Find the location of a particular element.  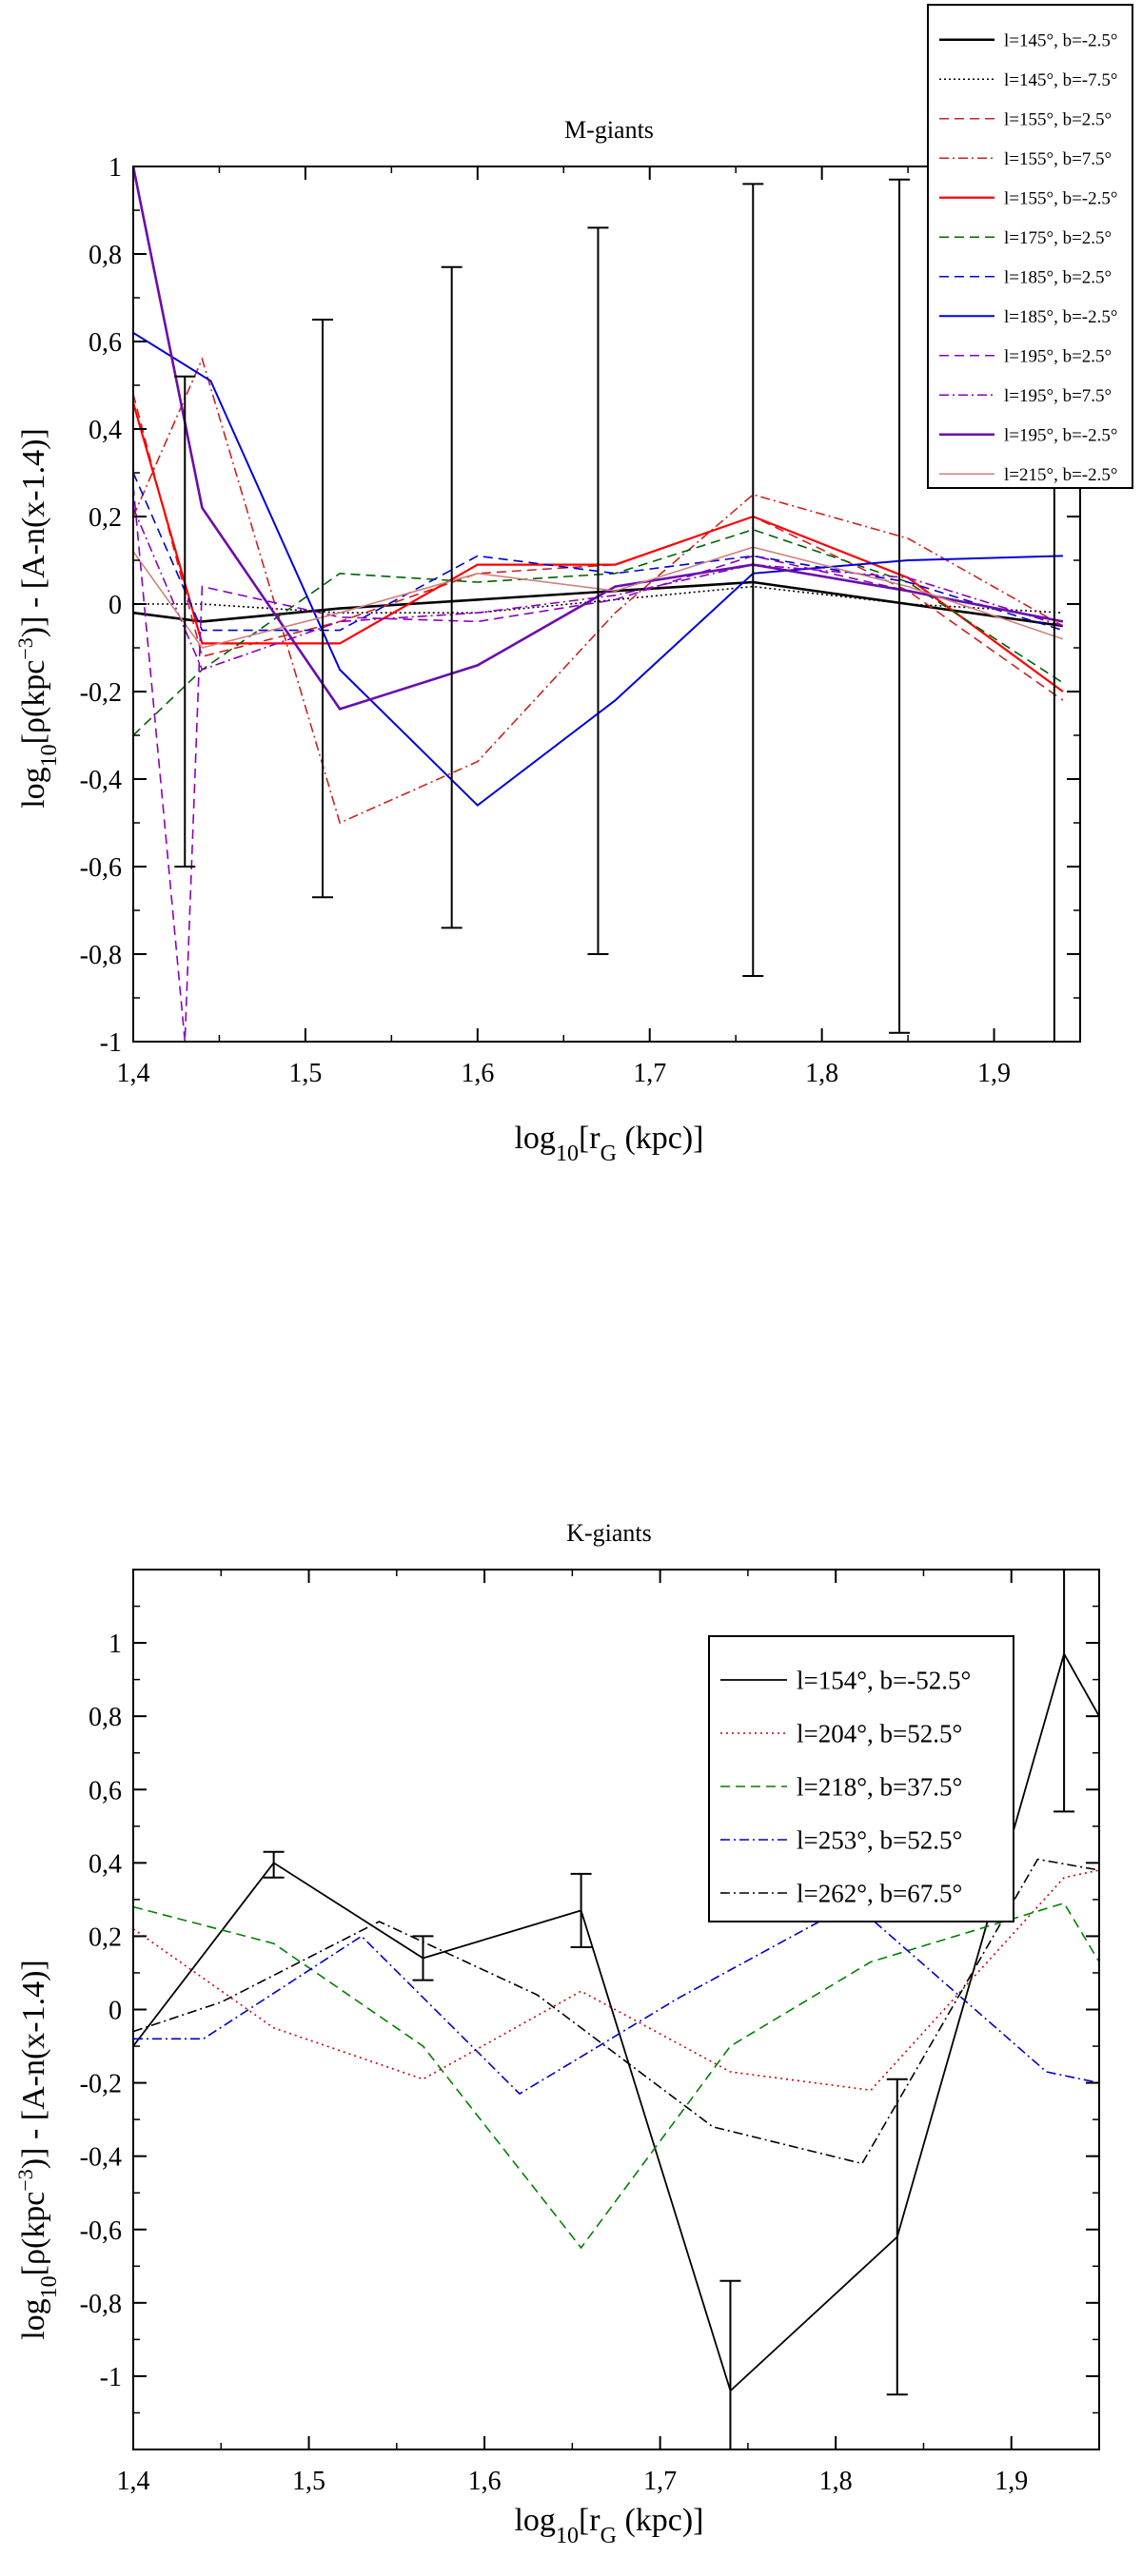

legend-entry: l=218°, b=37.5° is located at coordinates (841, 1787).